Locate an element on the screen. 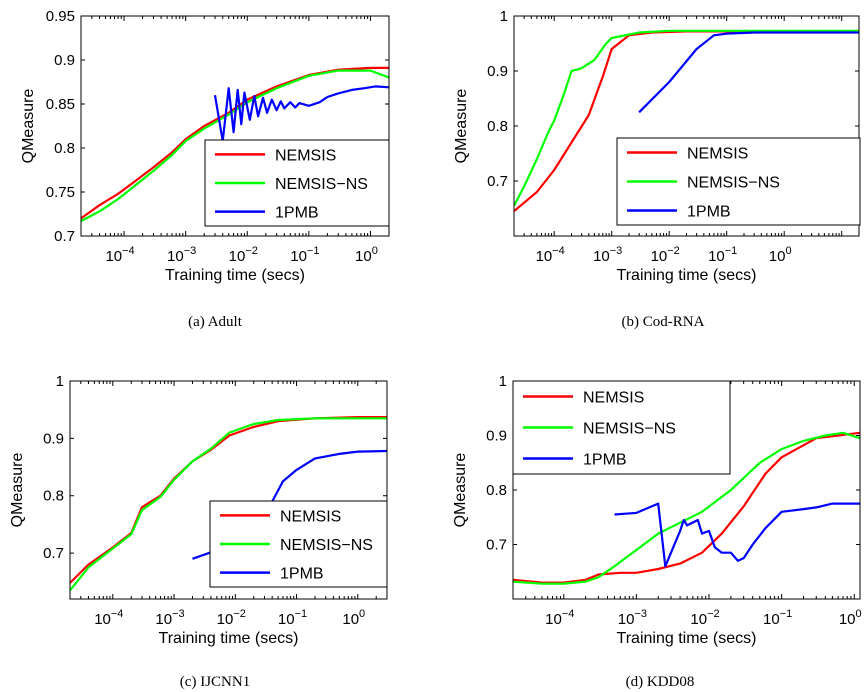 Image resolution: width=868 pixels, height=692 pixels. panel-caption: (d) KDD08 is located at coordinates (660, 682).